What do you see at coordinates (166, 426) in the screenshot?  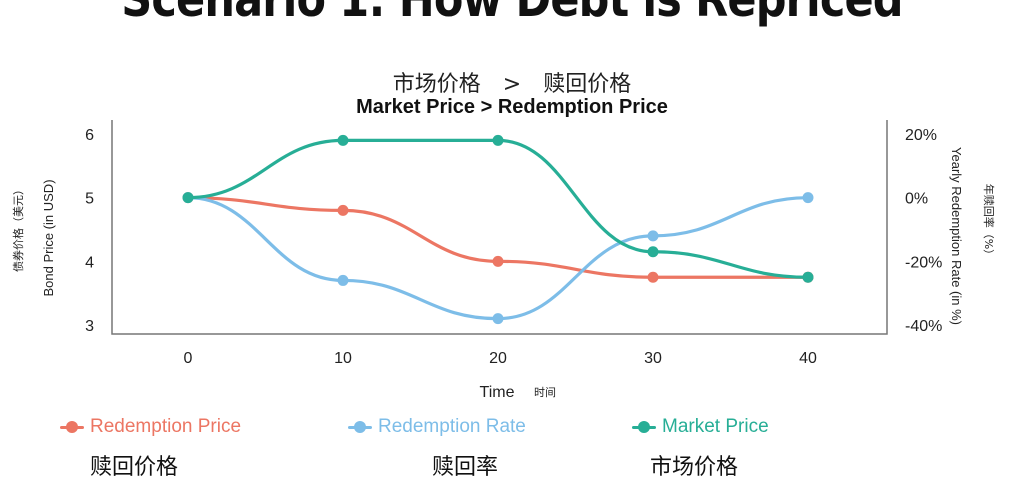 I see `legend-label: Redemption Price` at bounding box center [166, 426].